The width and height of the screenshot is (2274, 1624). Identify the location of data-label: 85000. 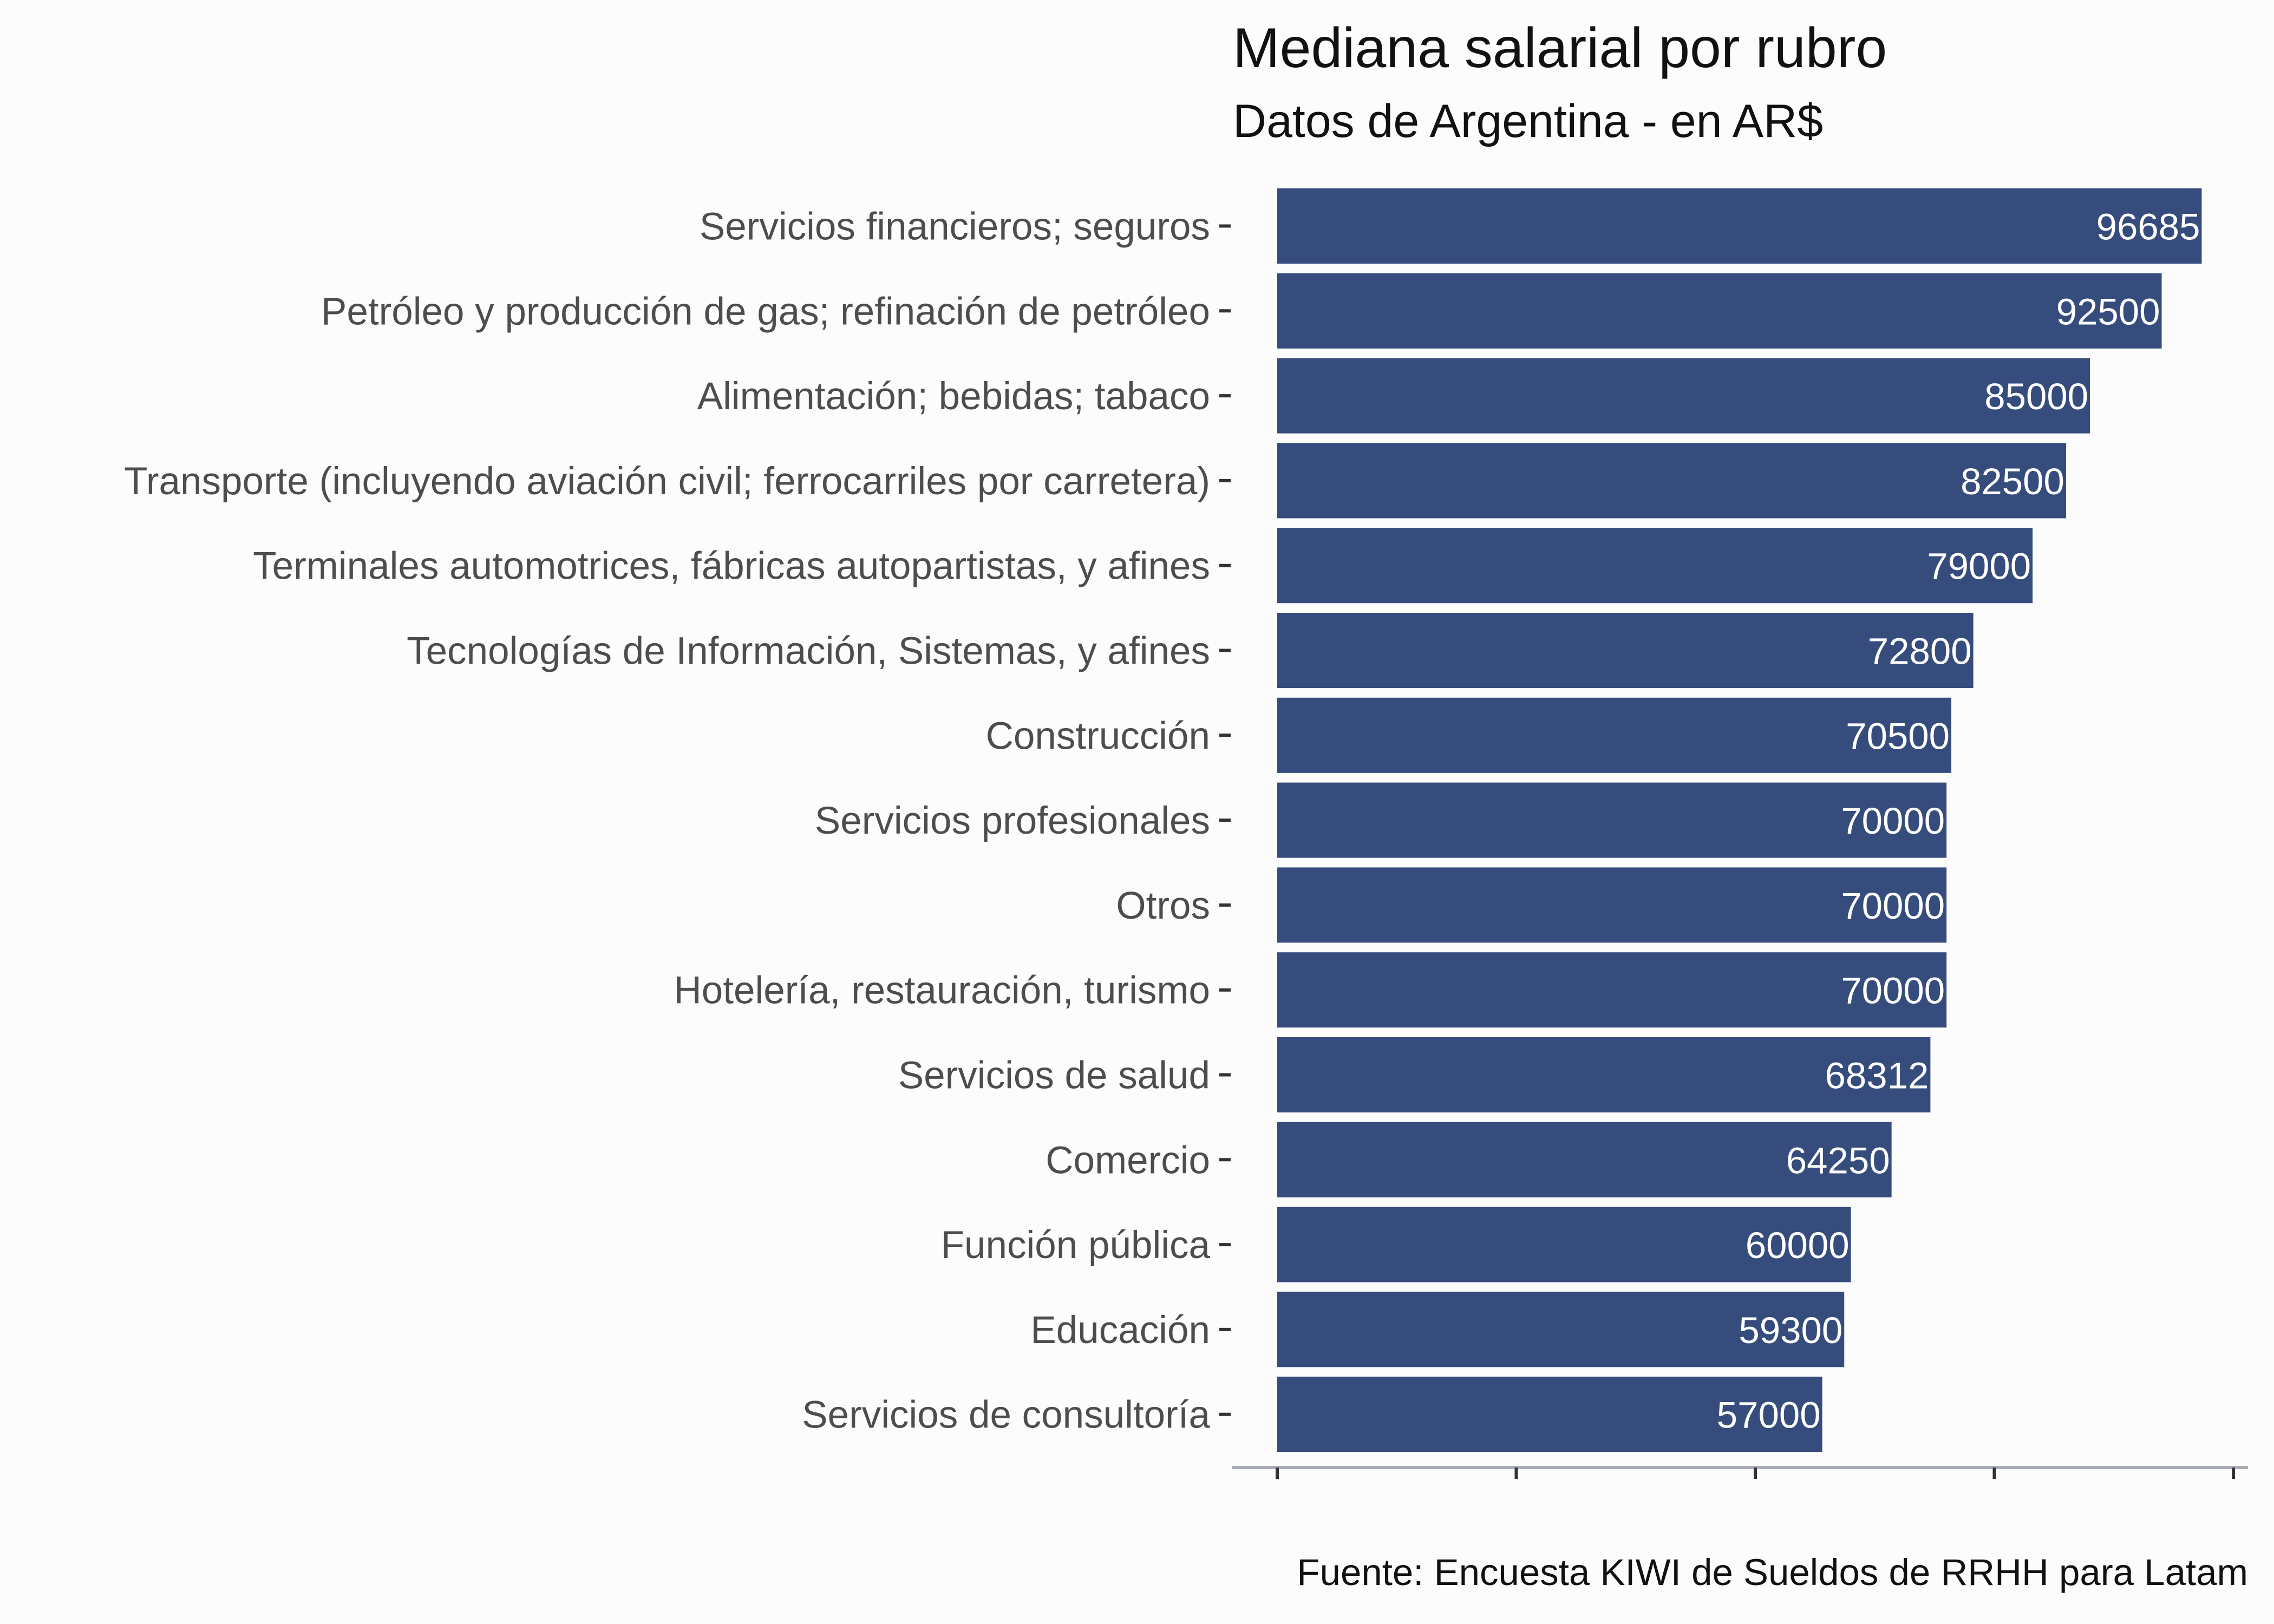
(2036, 397).